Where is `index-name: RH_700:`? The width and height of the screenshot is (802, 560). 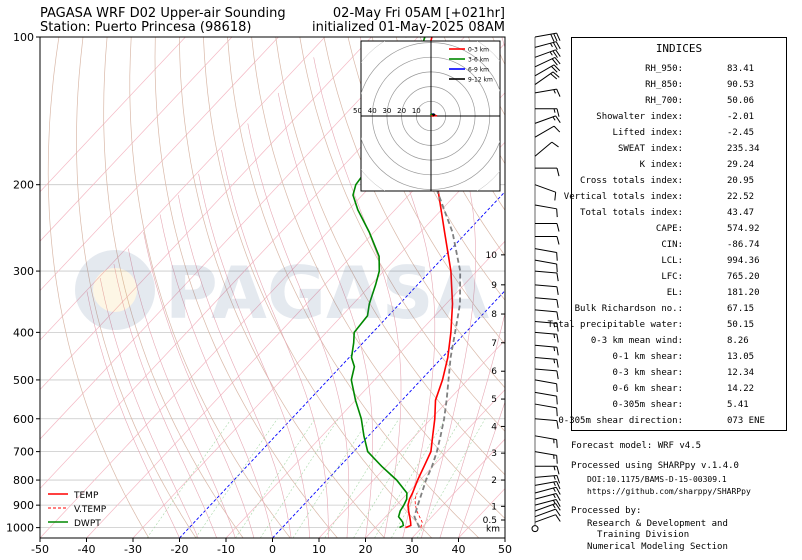 index-name: RH_700: is located at coordinates (664, 101).